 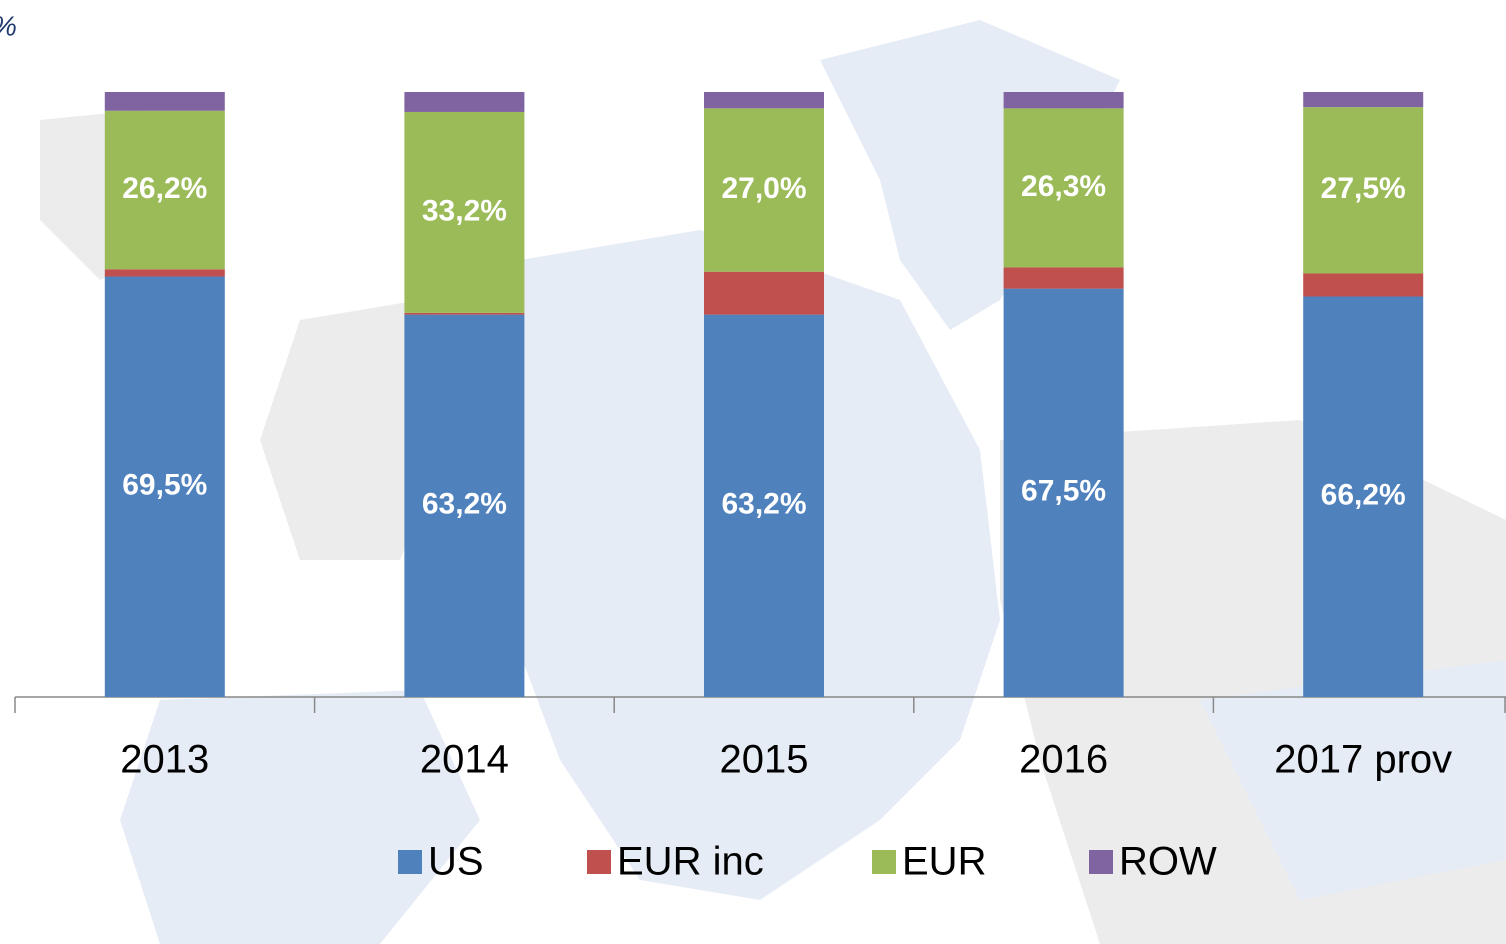 I want to click on x-tick-label: 2017 prov, so click(x=1363, y=760).